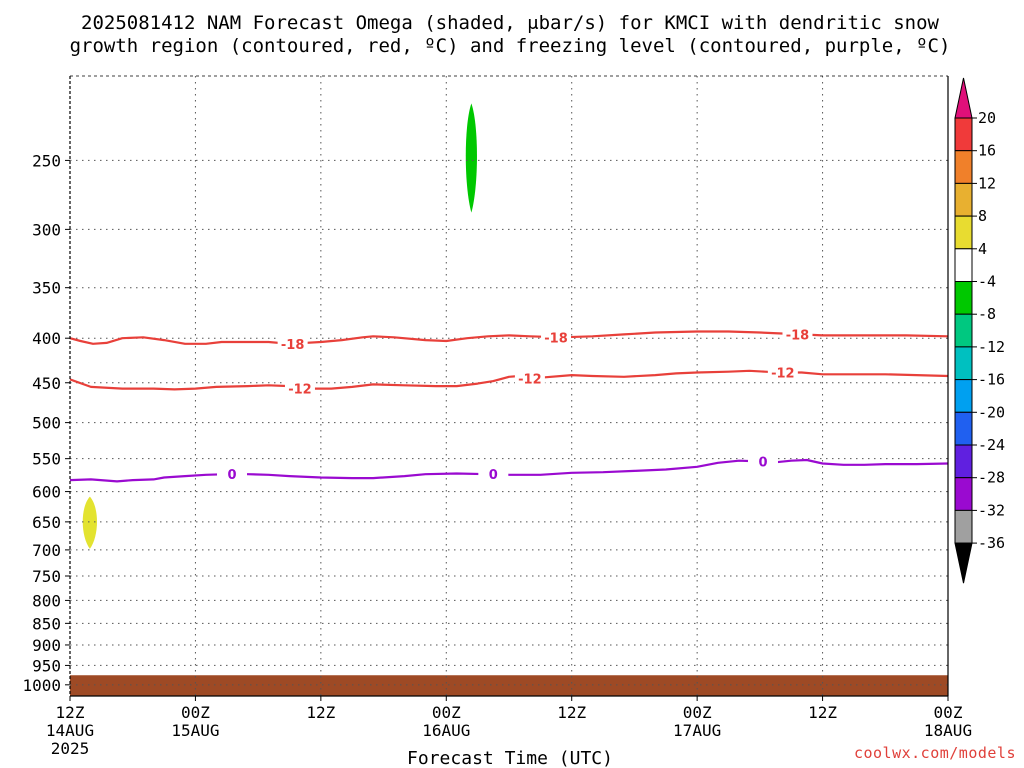 The width and height of the screenshot is (1024, 768). What do you see at coordinates (46, 576) in the screenshot?
I see `y-tick-label-750: 750` at bounding box center [46, 576].